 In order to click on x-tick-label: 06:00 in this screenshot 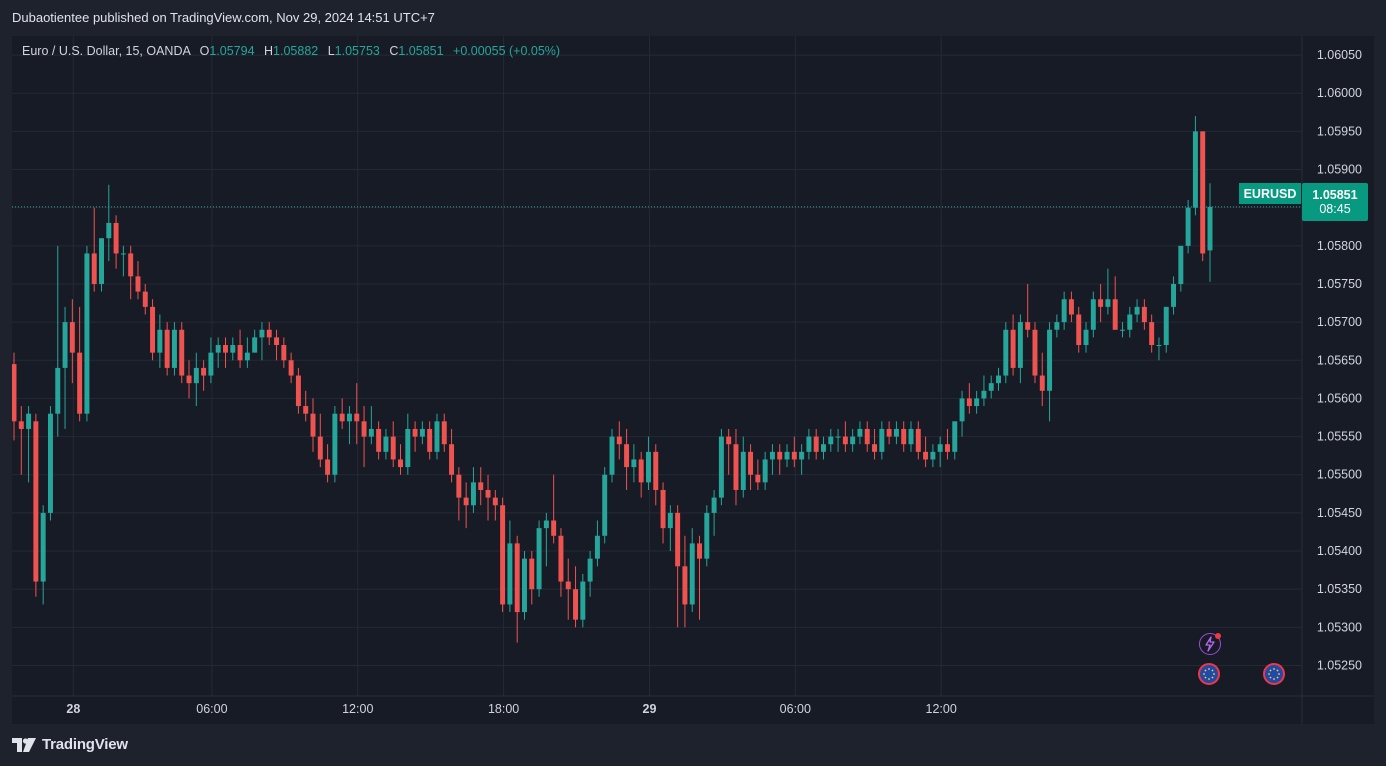, I will do `click(211, 709)`.